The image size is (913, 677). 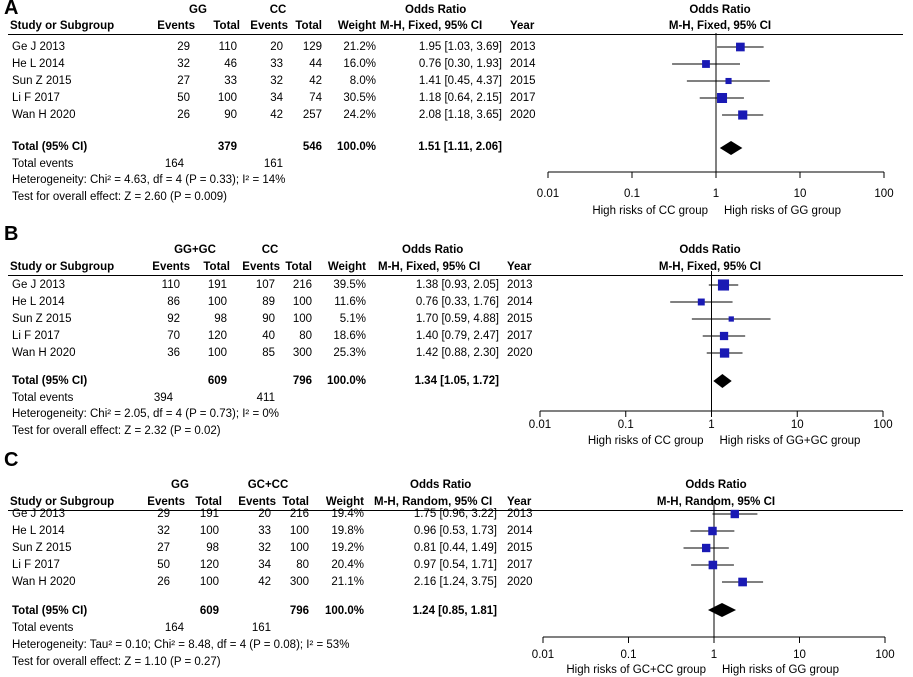 What do you see at coordinates (716, 502) in the screenshot?
I see `plot-header-method: M-H, Random, 95% CI` at bounding box center [716, 502].